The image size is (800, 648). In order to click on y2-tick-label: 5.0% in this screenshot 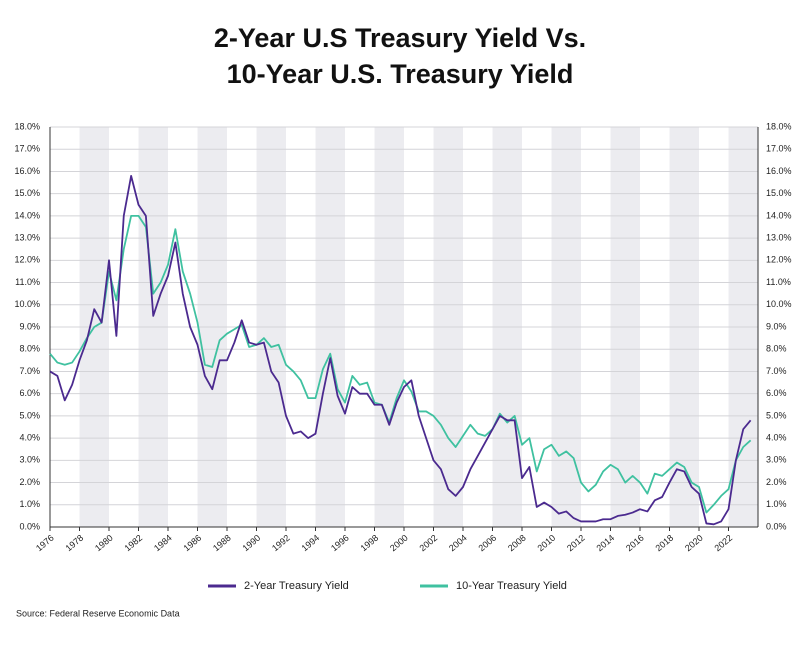, I will do `click(776, 415)`.